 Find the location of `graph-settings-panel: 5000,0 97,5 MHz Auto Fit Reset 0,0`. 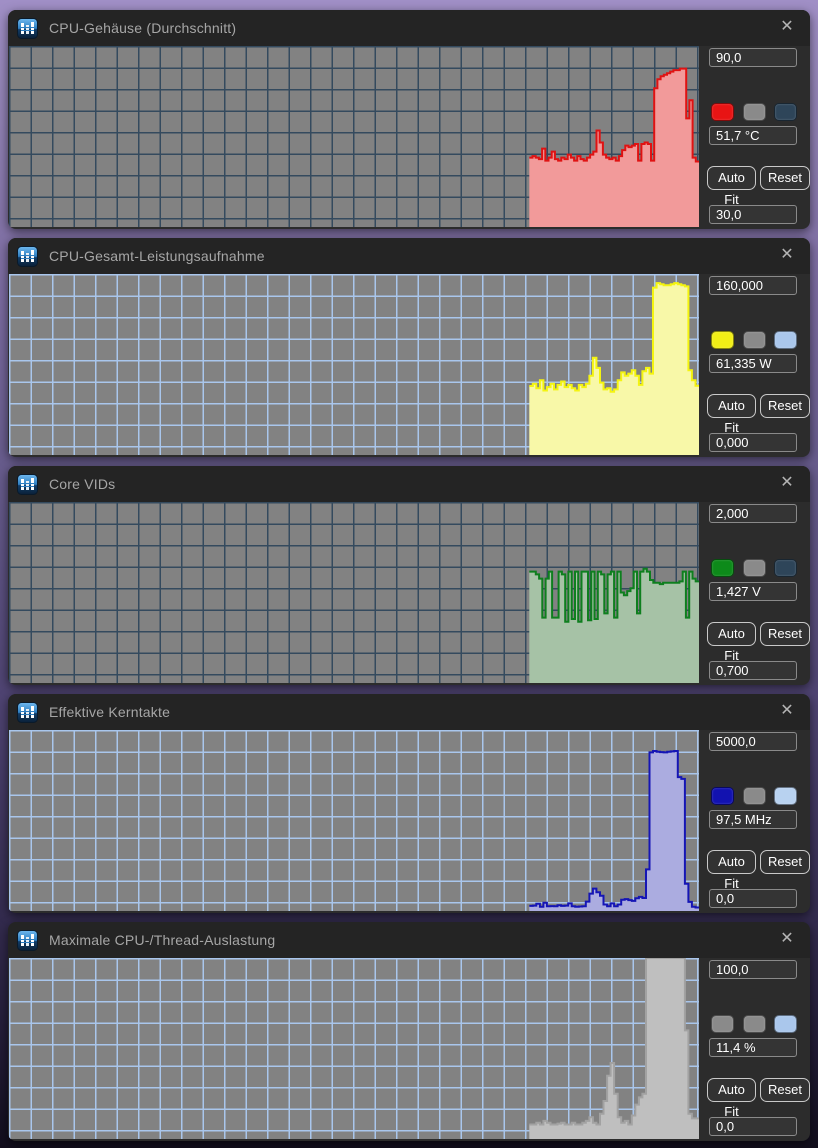

graph-settings-panel: 5000,0 97,5 MHz Auto Fit Reset 0,0 is located at coordinates (755, 821).